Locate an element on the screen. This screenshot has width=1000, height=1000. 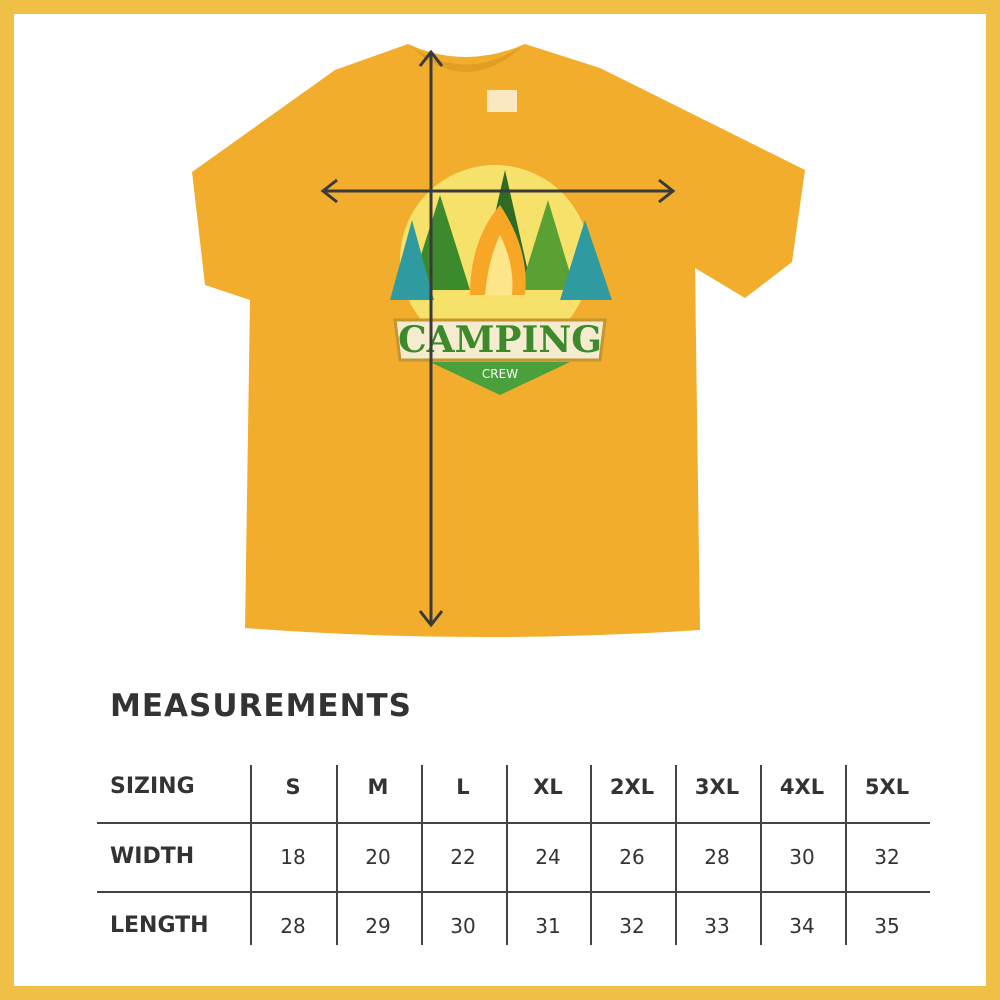
table-cell: 20 is located at coordinates (378, 857).